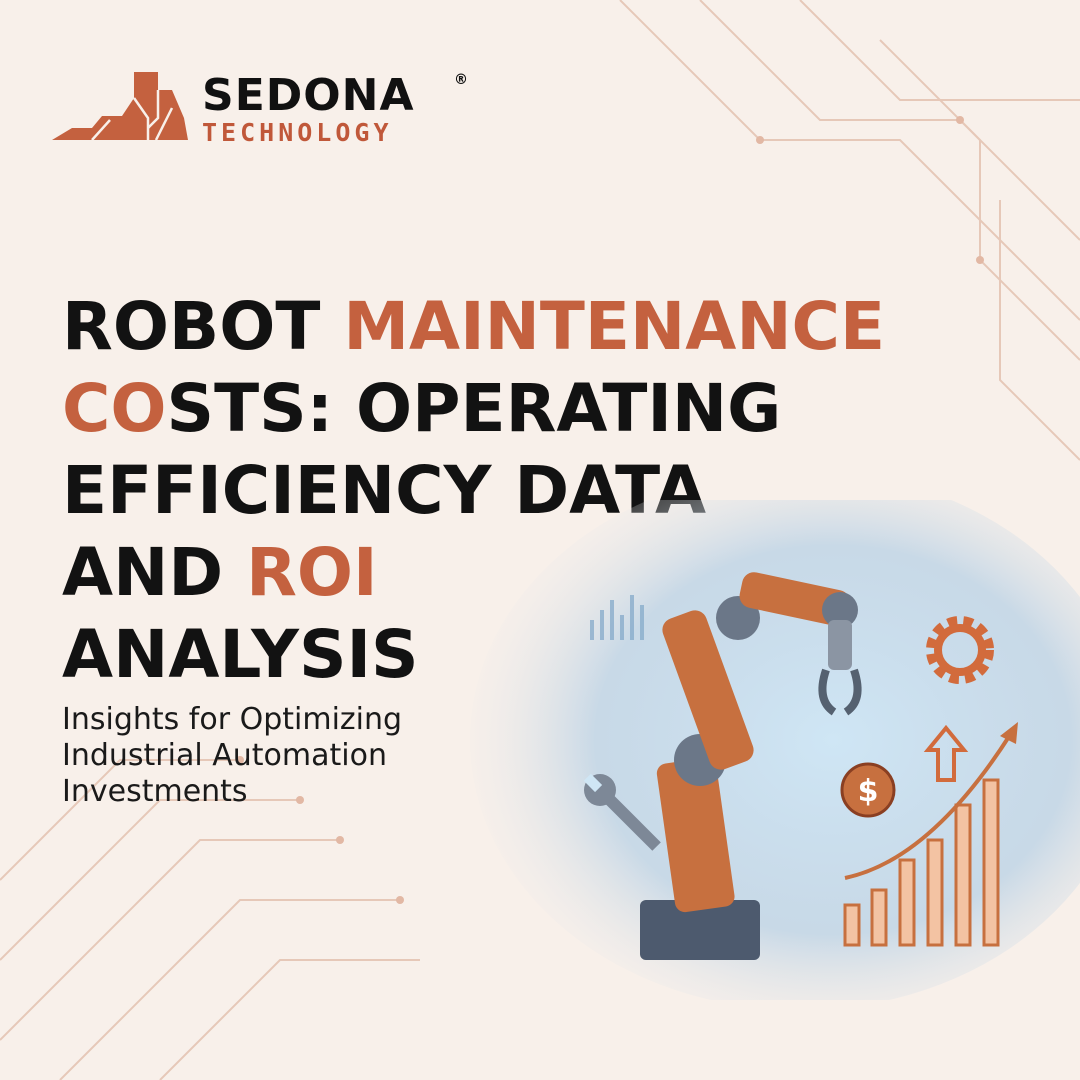  I want to click on dashboard-bars-icon, so click(617, 617).